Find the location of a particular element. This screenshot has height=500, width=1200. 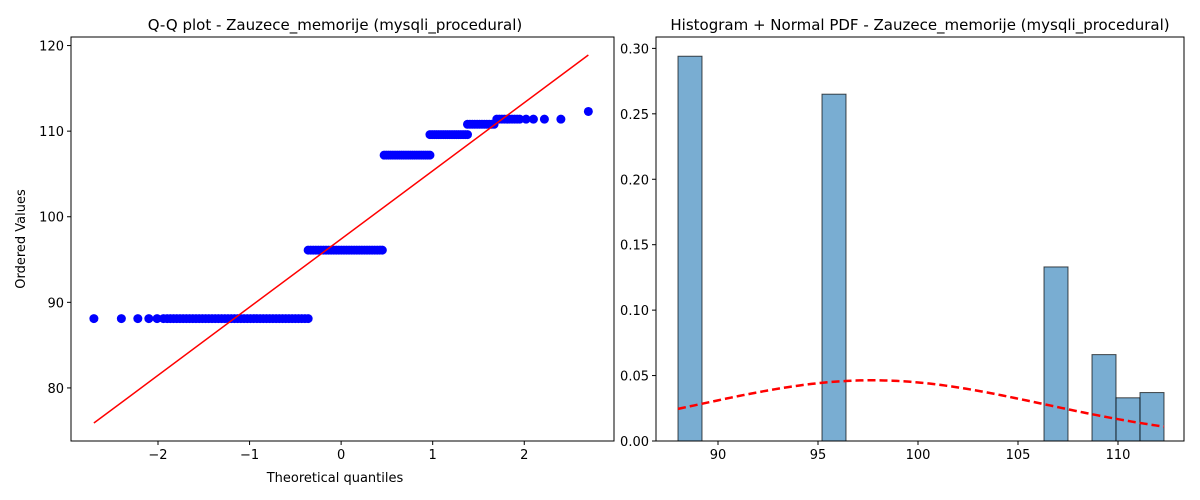

qq-x-axis-ticks: −2 −1 0 1 2 is located at coordinates (338, 452).